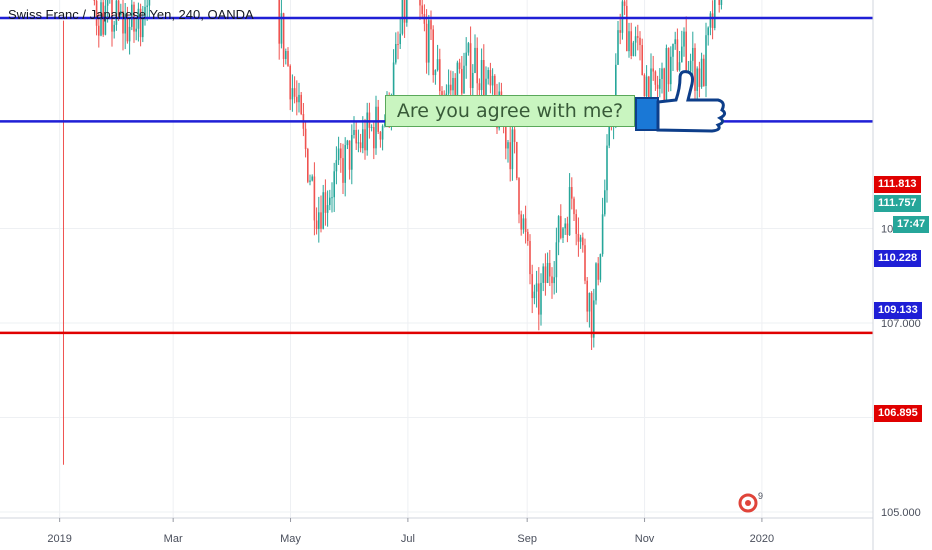 This screenshot has height=550, width=932. I want to click on y-tick-label: 105.000, so click(901, 513).